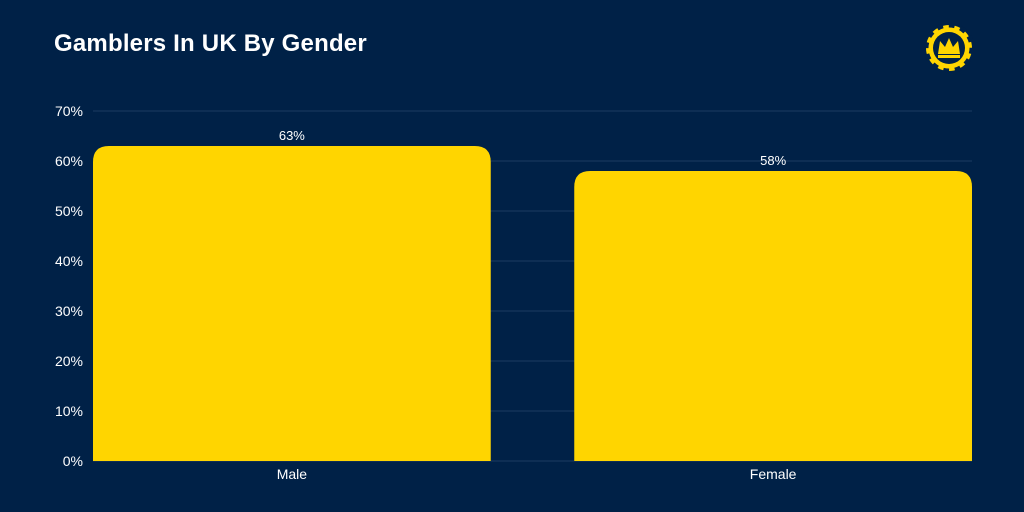  I want to click on y-tick-label: 20%, so click(69, 361).